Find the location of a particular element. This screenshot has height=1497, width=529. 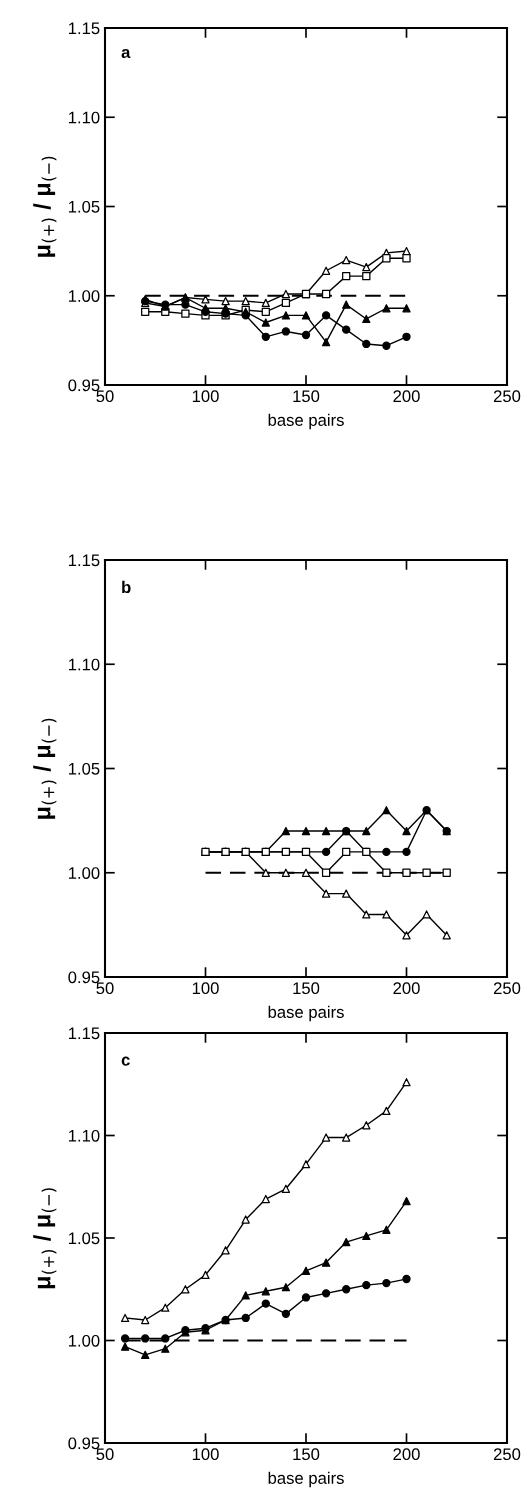

annotation: a is located at coordinates (126, 53).